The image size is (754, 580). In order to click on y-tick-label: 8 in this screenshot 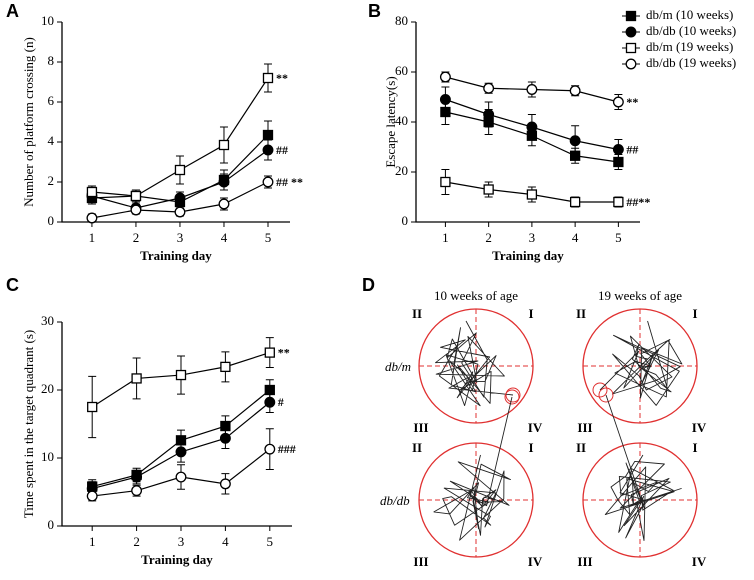, I will do `click(51, 60)`.